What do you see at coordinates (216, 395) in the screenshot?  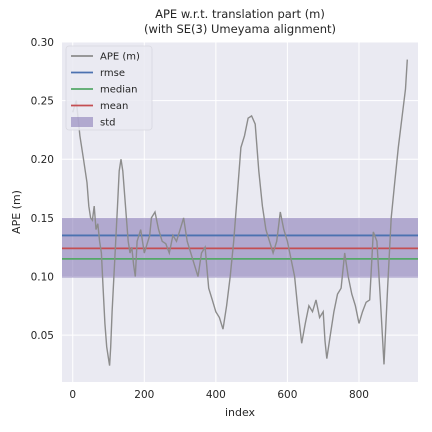 I see `x-tick-label: 400` at bounding box center [216, 395].